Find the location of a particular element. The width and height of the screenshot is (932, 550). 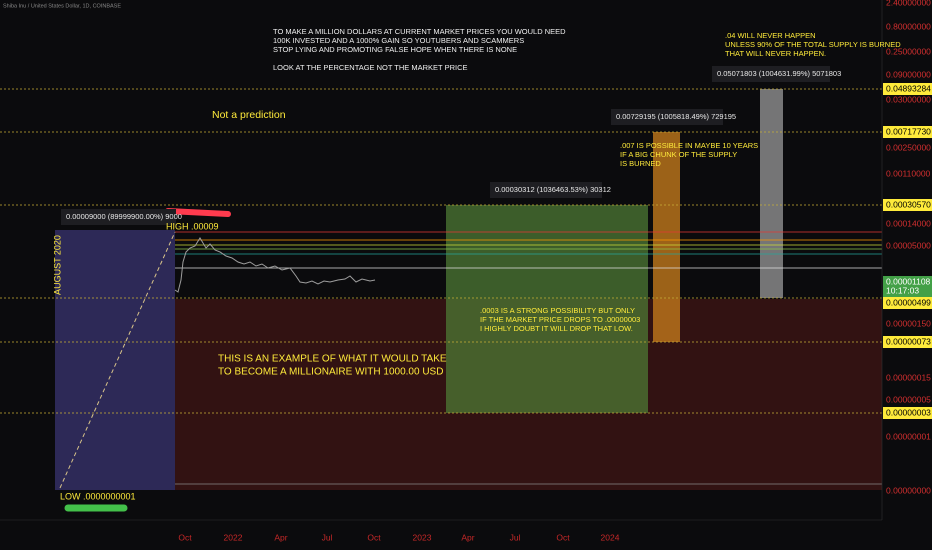

note-line: I HIGHLY DOUBT IT WILL DROP THAT LOW. is located at coordinates (556, 328).